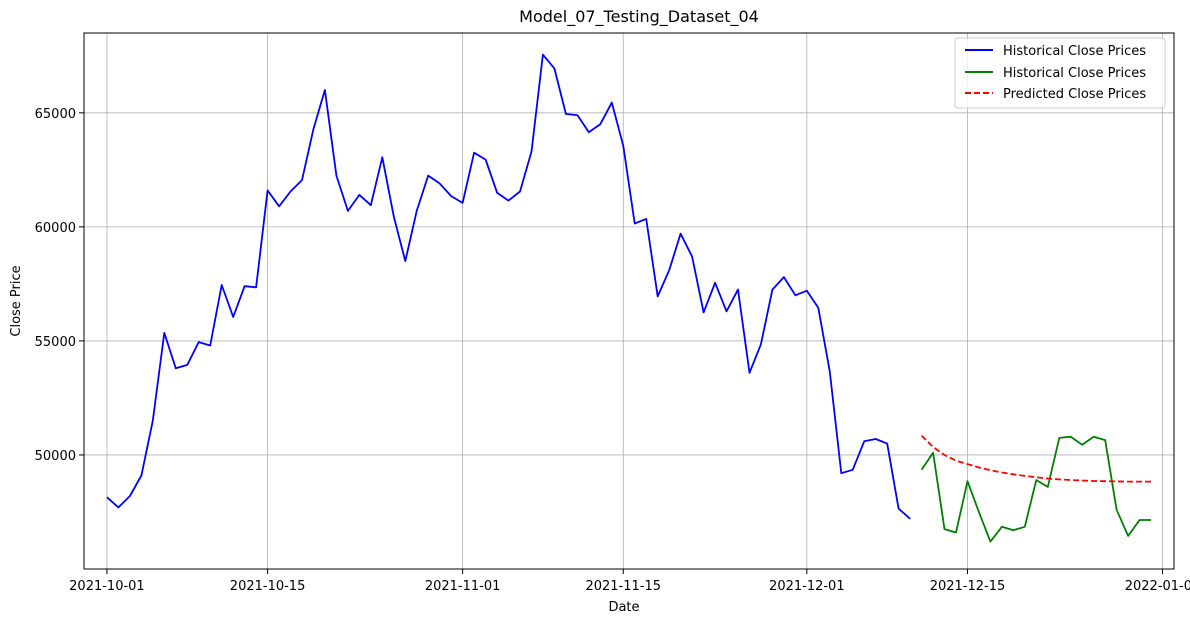  I want to click on legend-label-2: Predicted Close Prices, so click(1074, 94).